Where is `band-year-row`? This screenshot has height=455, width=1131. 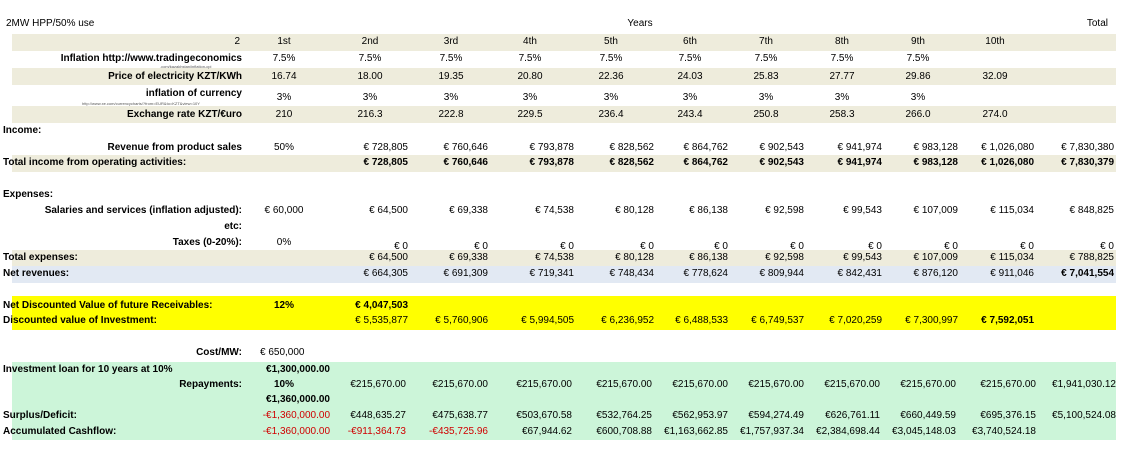
band-year-row is located at coordinates (564, 42).